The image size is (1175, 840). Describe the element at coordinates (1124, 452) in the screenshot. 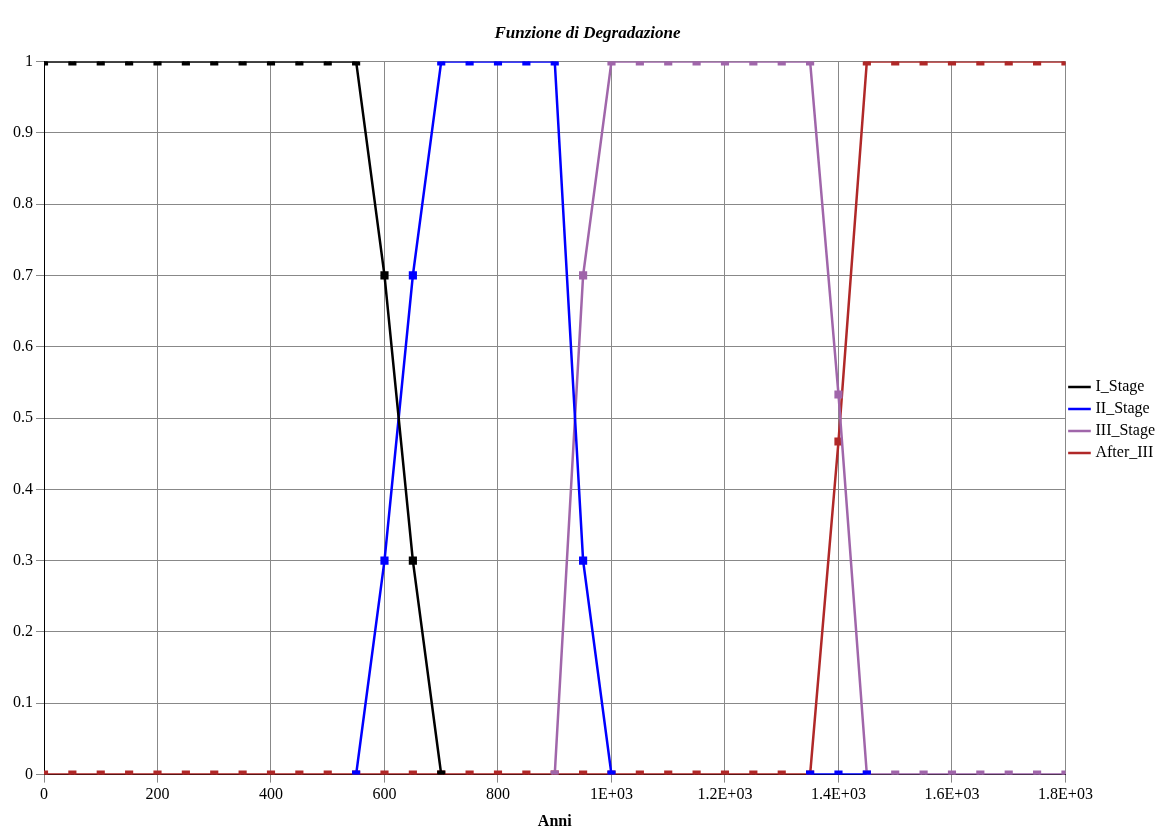

I see `legend-label: After_III` at that location.